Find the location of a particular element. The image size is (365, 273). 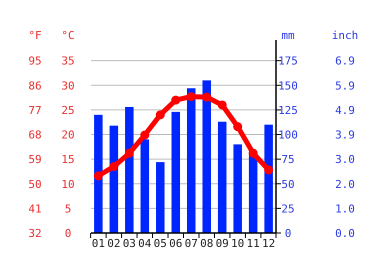

x-tick-label: 05 is located at coordinates (160, 243).